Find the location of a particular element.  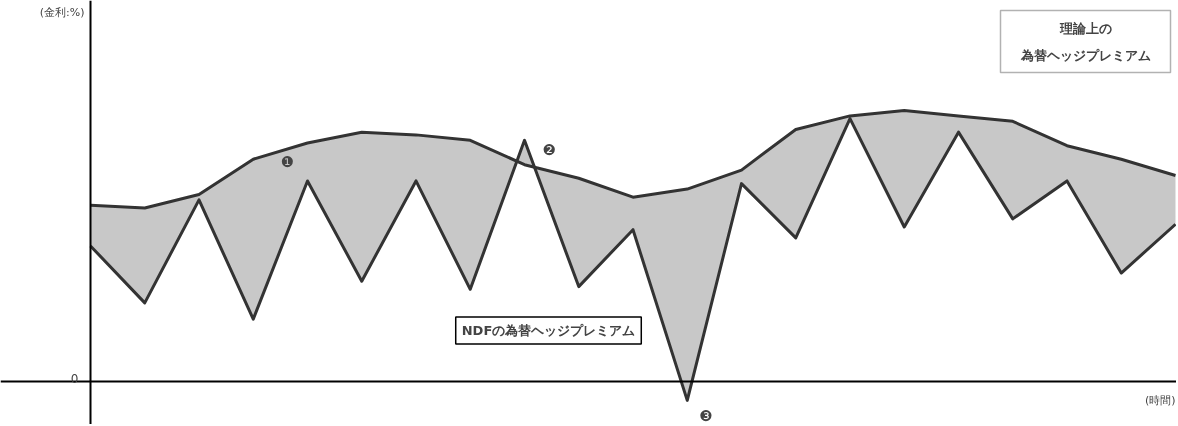

text: (金利:%) is located at coordinates (62, 12).